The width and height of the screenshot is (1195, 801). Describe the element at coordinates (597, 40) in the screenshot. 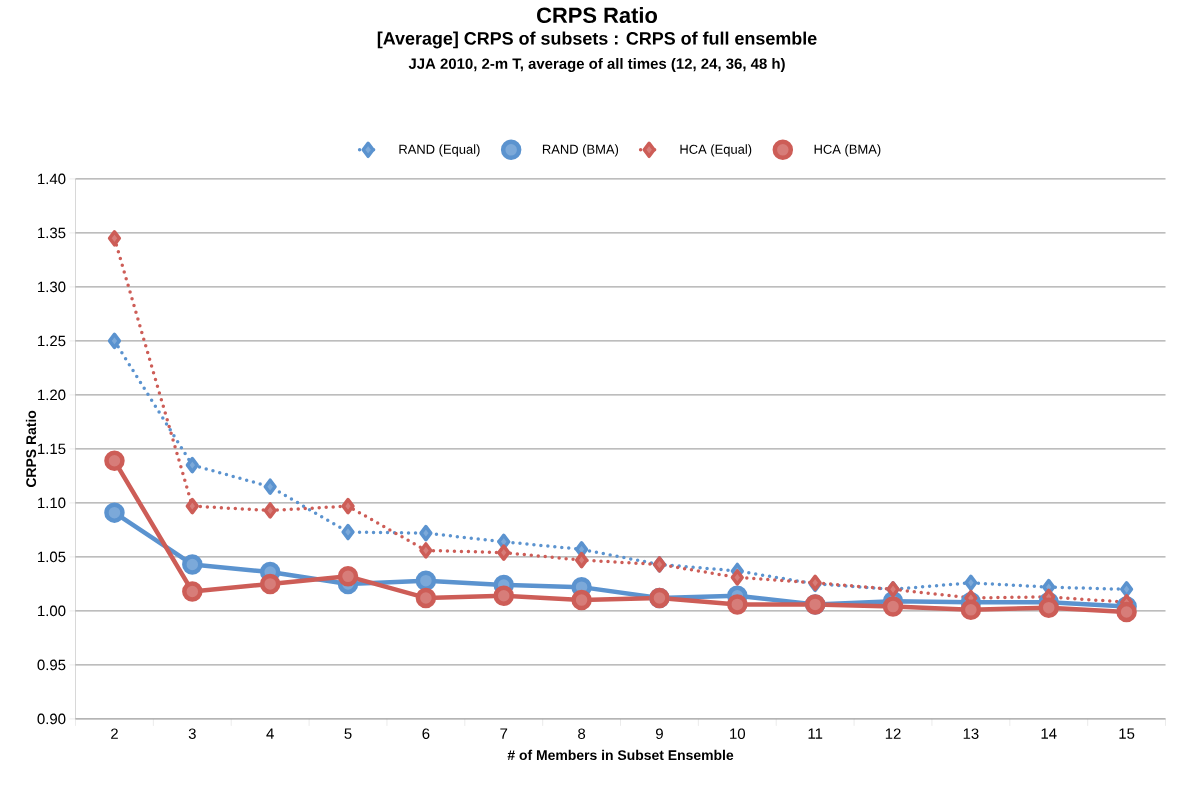

I see `chart-subtitle: [Average] CRPS of subsets : CRPS of full ensemble` at that location.